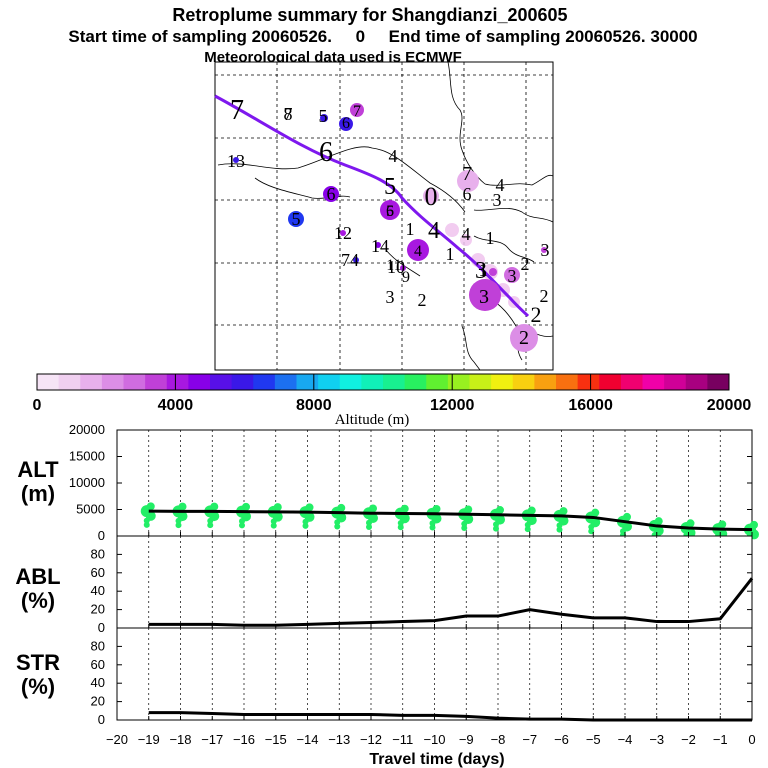  Describe the element at coordinates (451, 602) in the screenshot. I see `abl-series-line` at that location.